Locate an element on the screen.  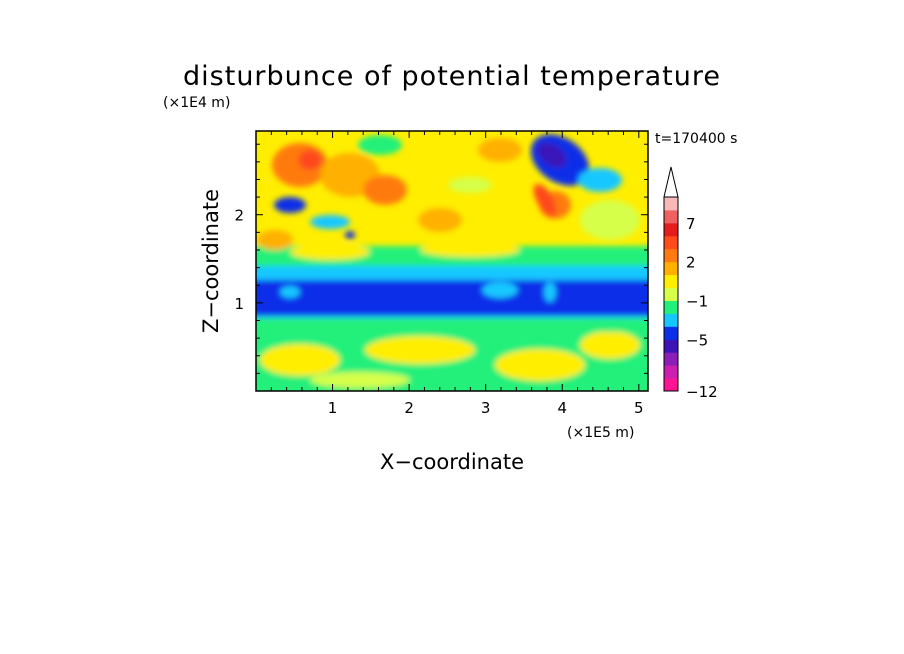
x-tick-label: 2 is located at coordinates (409, 408).